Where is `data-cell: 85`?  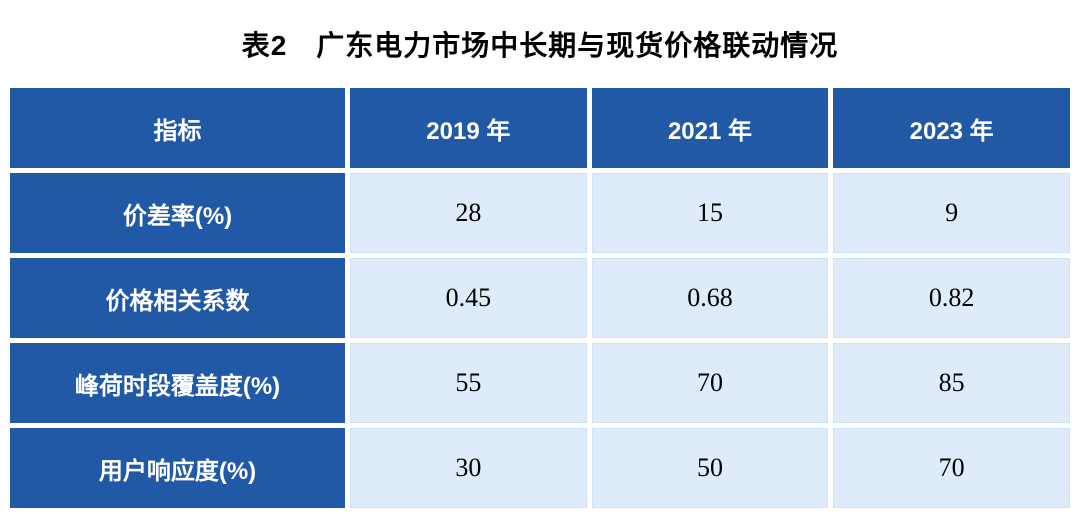
data-cell: 85 is located at coordinates (951, 383).